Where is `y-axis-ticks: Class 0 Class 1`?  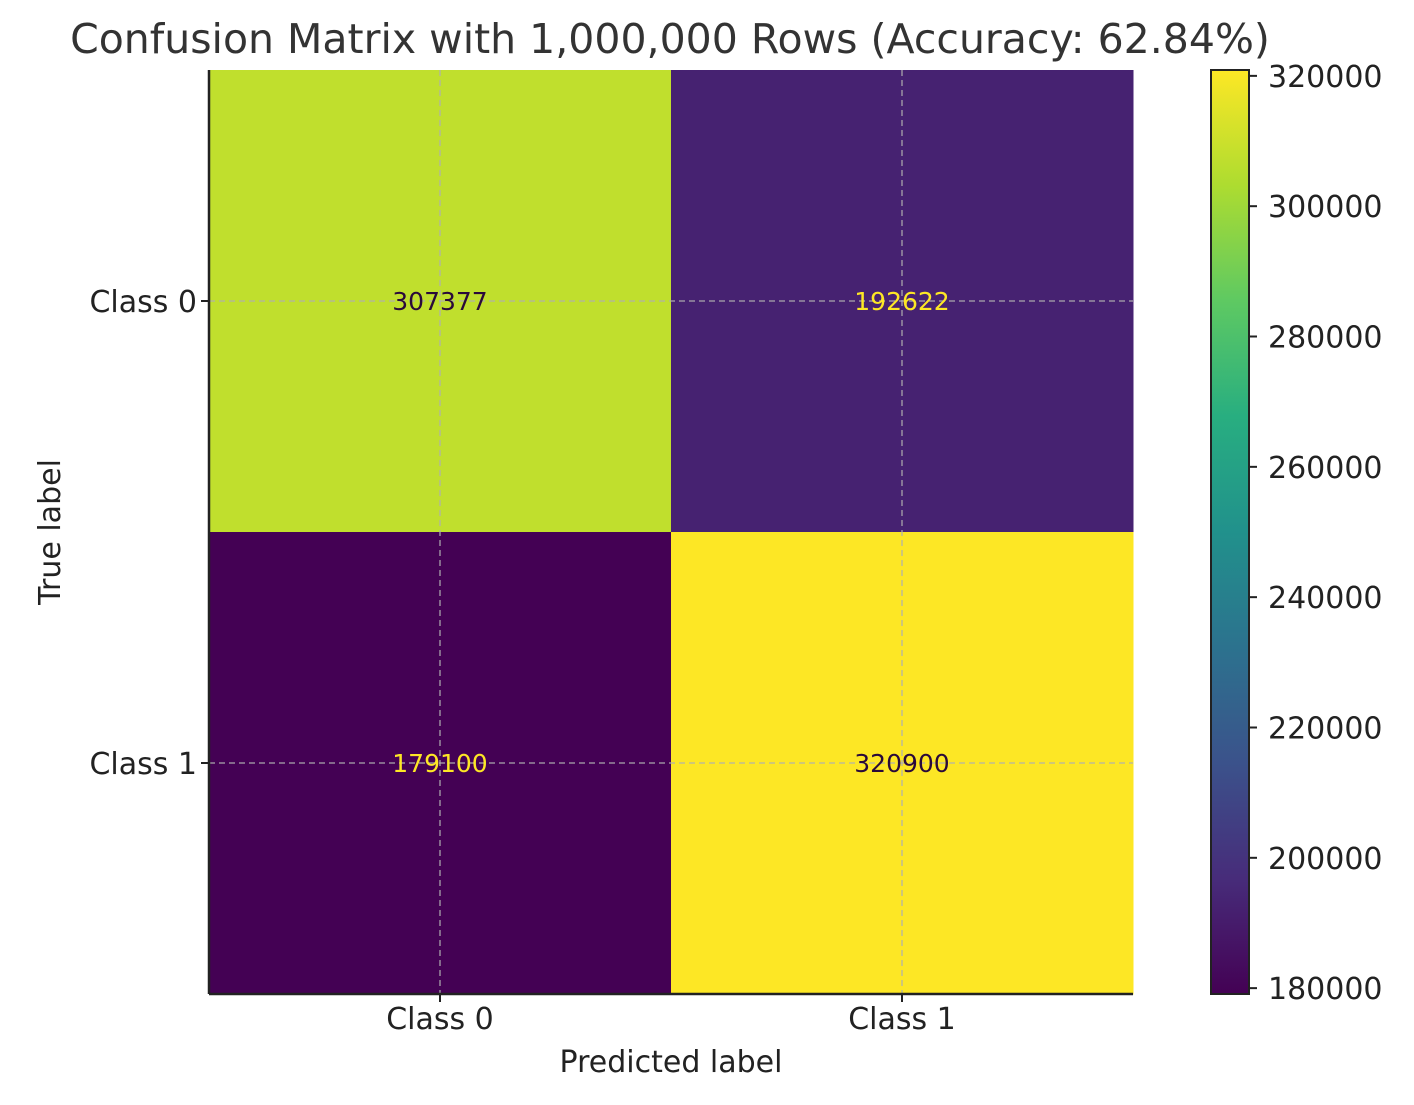
y-axis-ticks: Class 0 Class 1 is located at coordinates (149, 533).